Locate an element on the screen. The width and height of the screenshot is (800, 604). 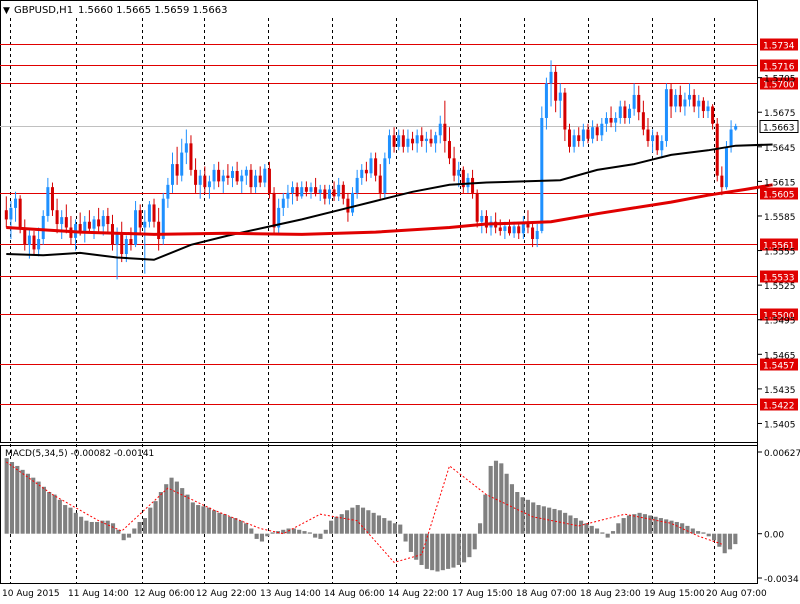
time-axis-label: 14 Aug 22:00 is located at coordinates (418, 594).